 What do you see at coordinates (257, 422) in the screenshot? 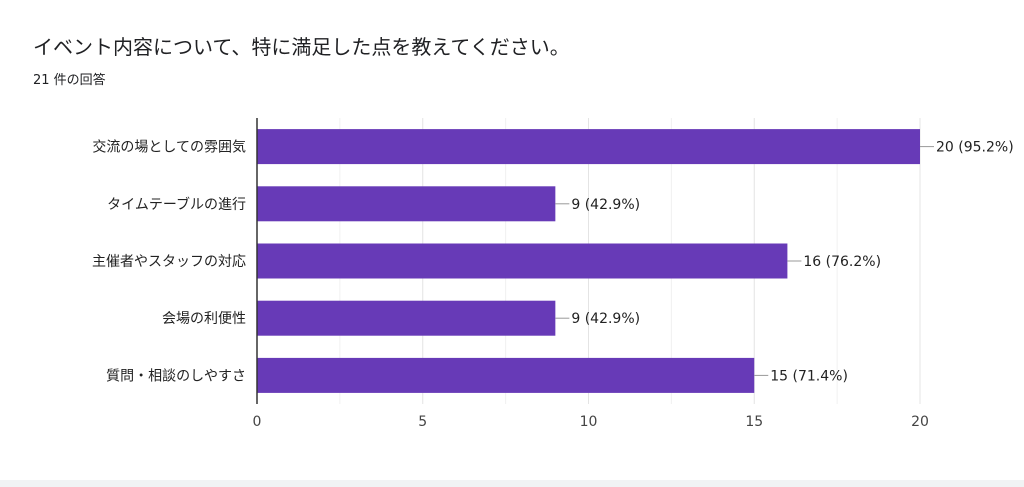
I see `x-tick-label: 0` at bounding box center [257, 422].